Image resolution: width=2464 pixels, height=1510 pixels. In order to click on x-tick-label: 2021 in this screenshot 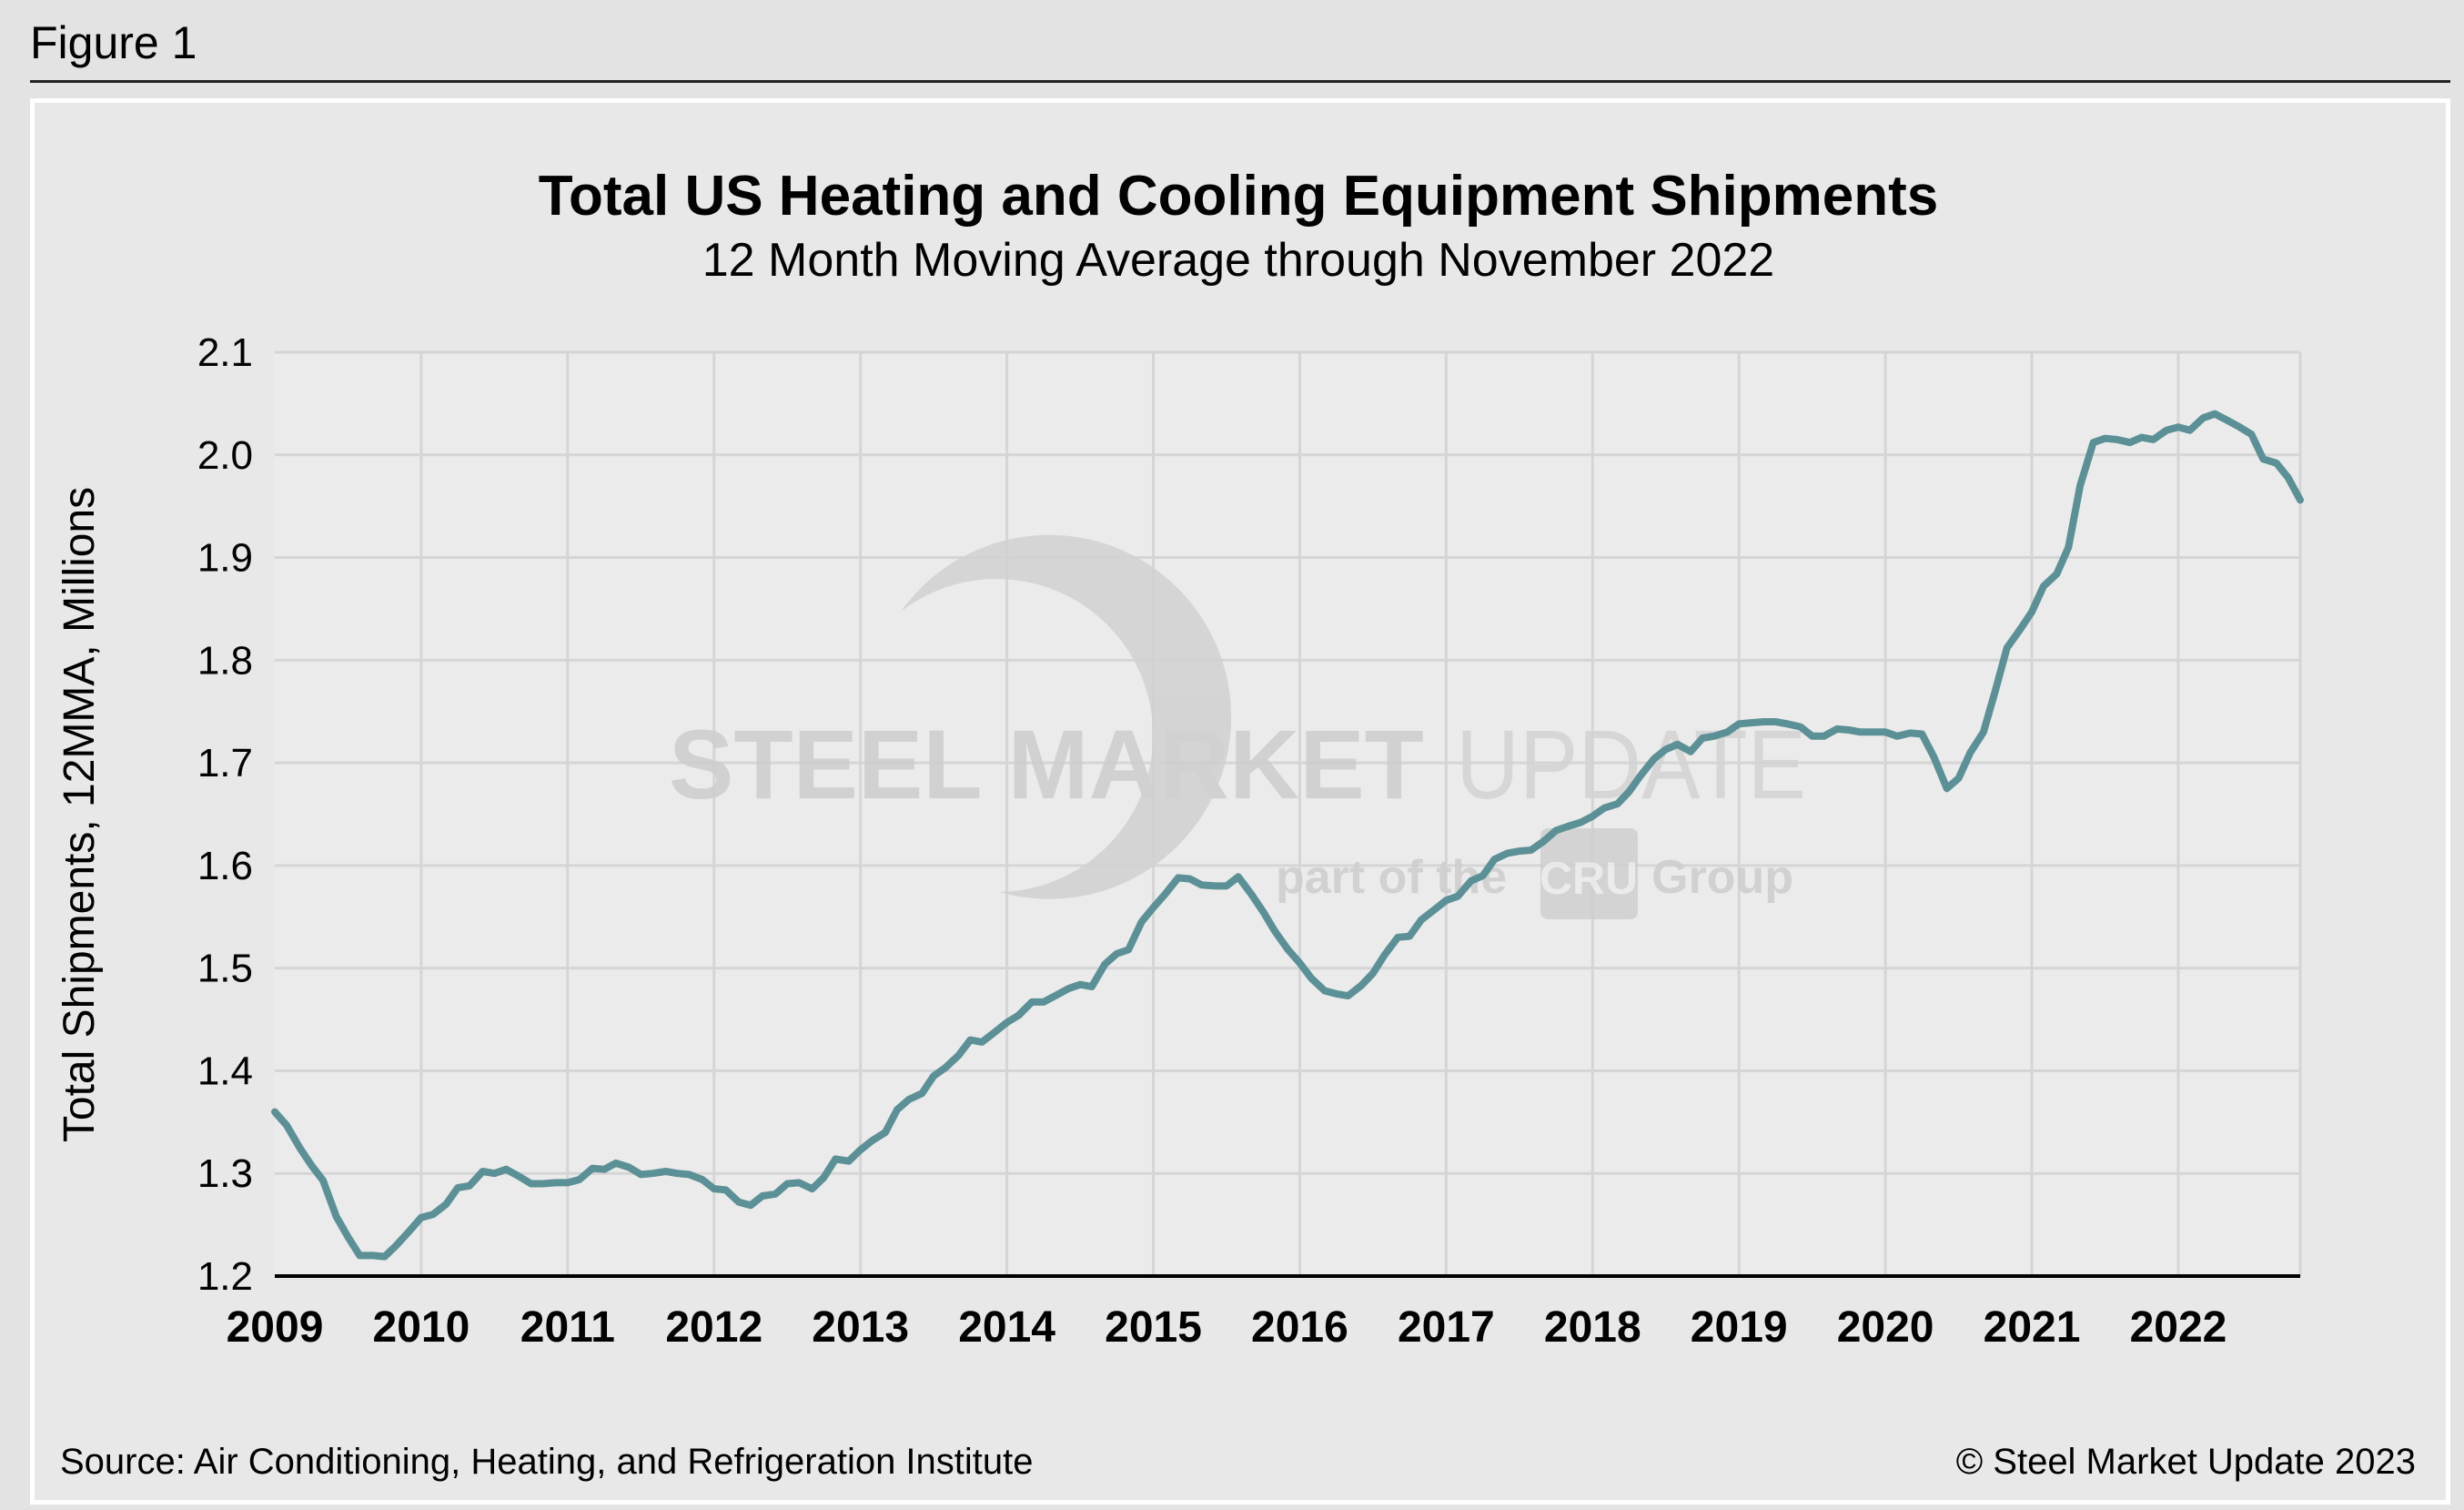, I will do `click(2033, 1327)`.